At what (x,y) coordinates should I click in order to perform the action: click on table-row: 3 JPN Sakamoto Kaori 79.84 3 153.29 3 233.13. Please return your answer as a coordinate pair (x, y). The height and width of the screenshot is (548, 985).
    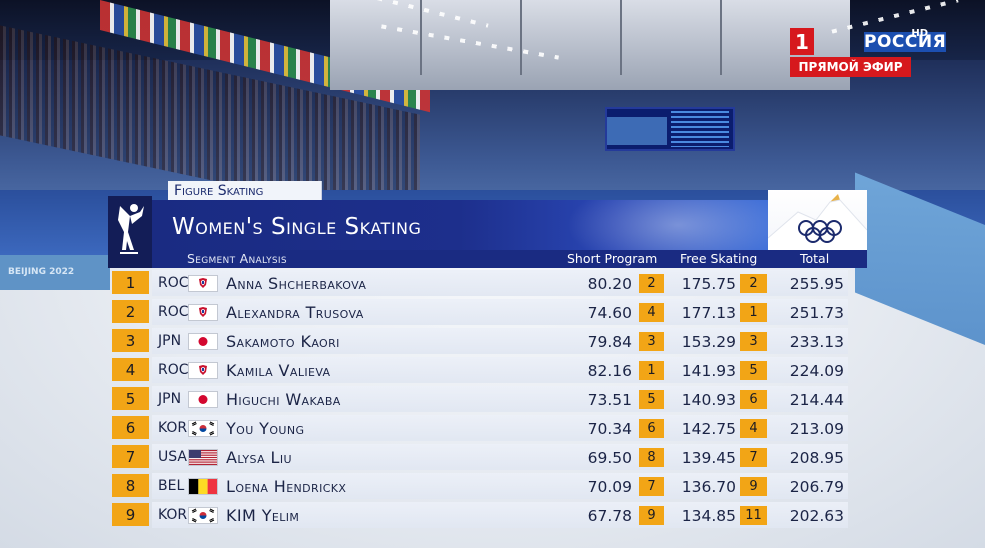
    Looking at the image, I should click on (480, 341).